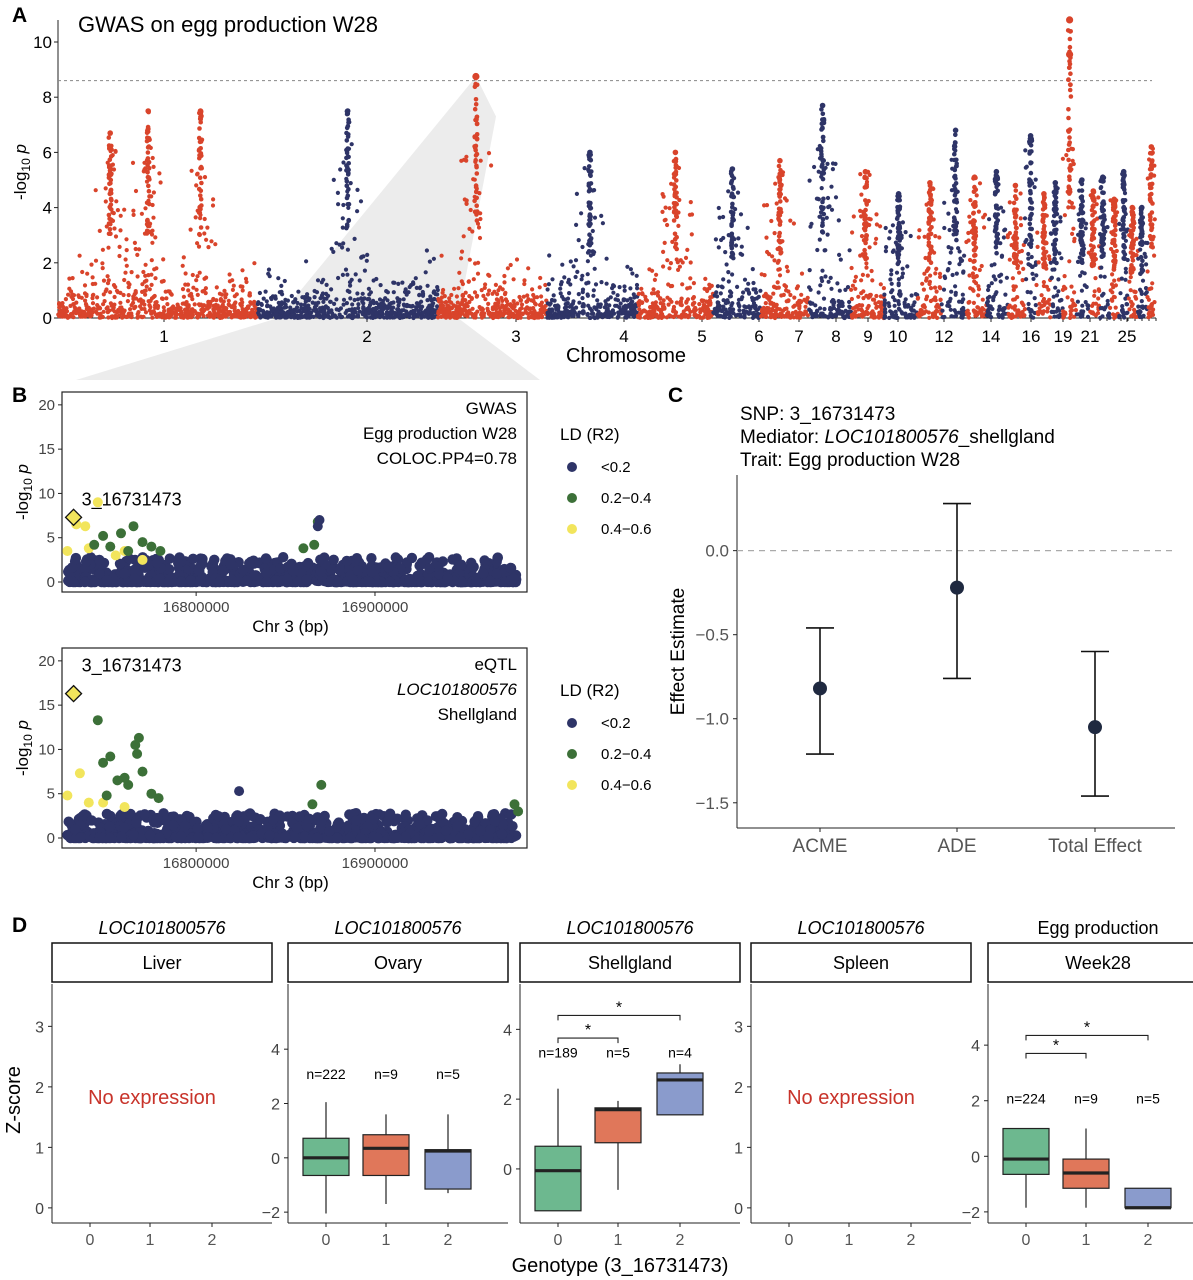  I want to click on peak-chr7, so click(780, 224).